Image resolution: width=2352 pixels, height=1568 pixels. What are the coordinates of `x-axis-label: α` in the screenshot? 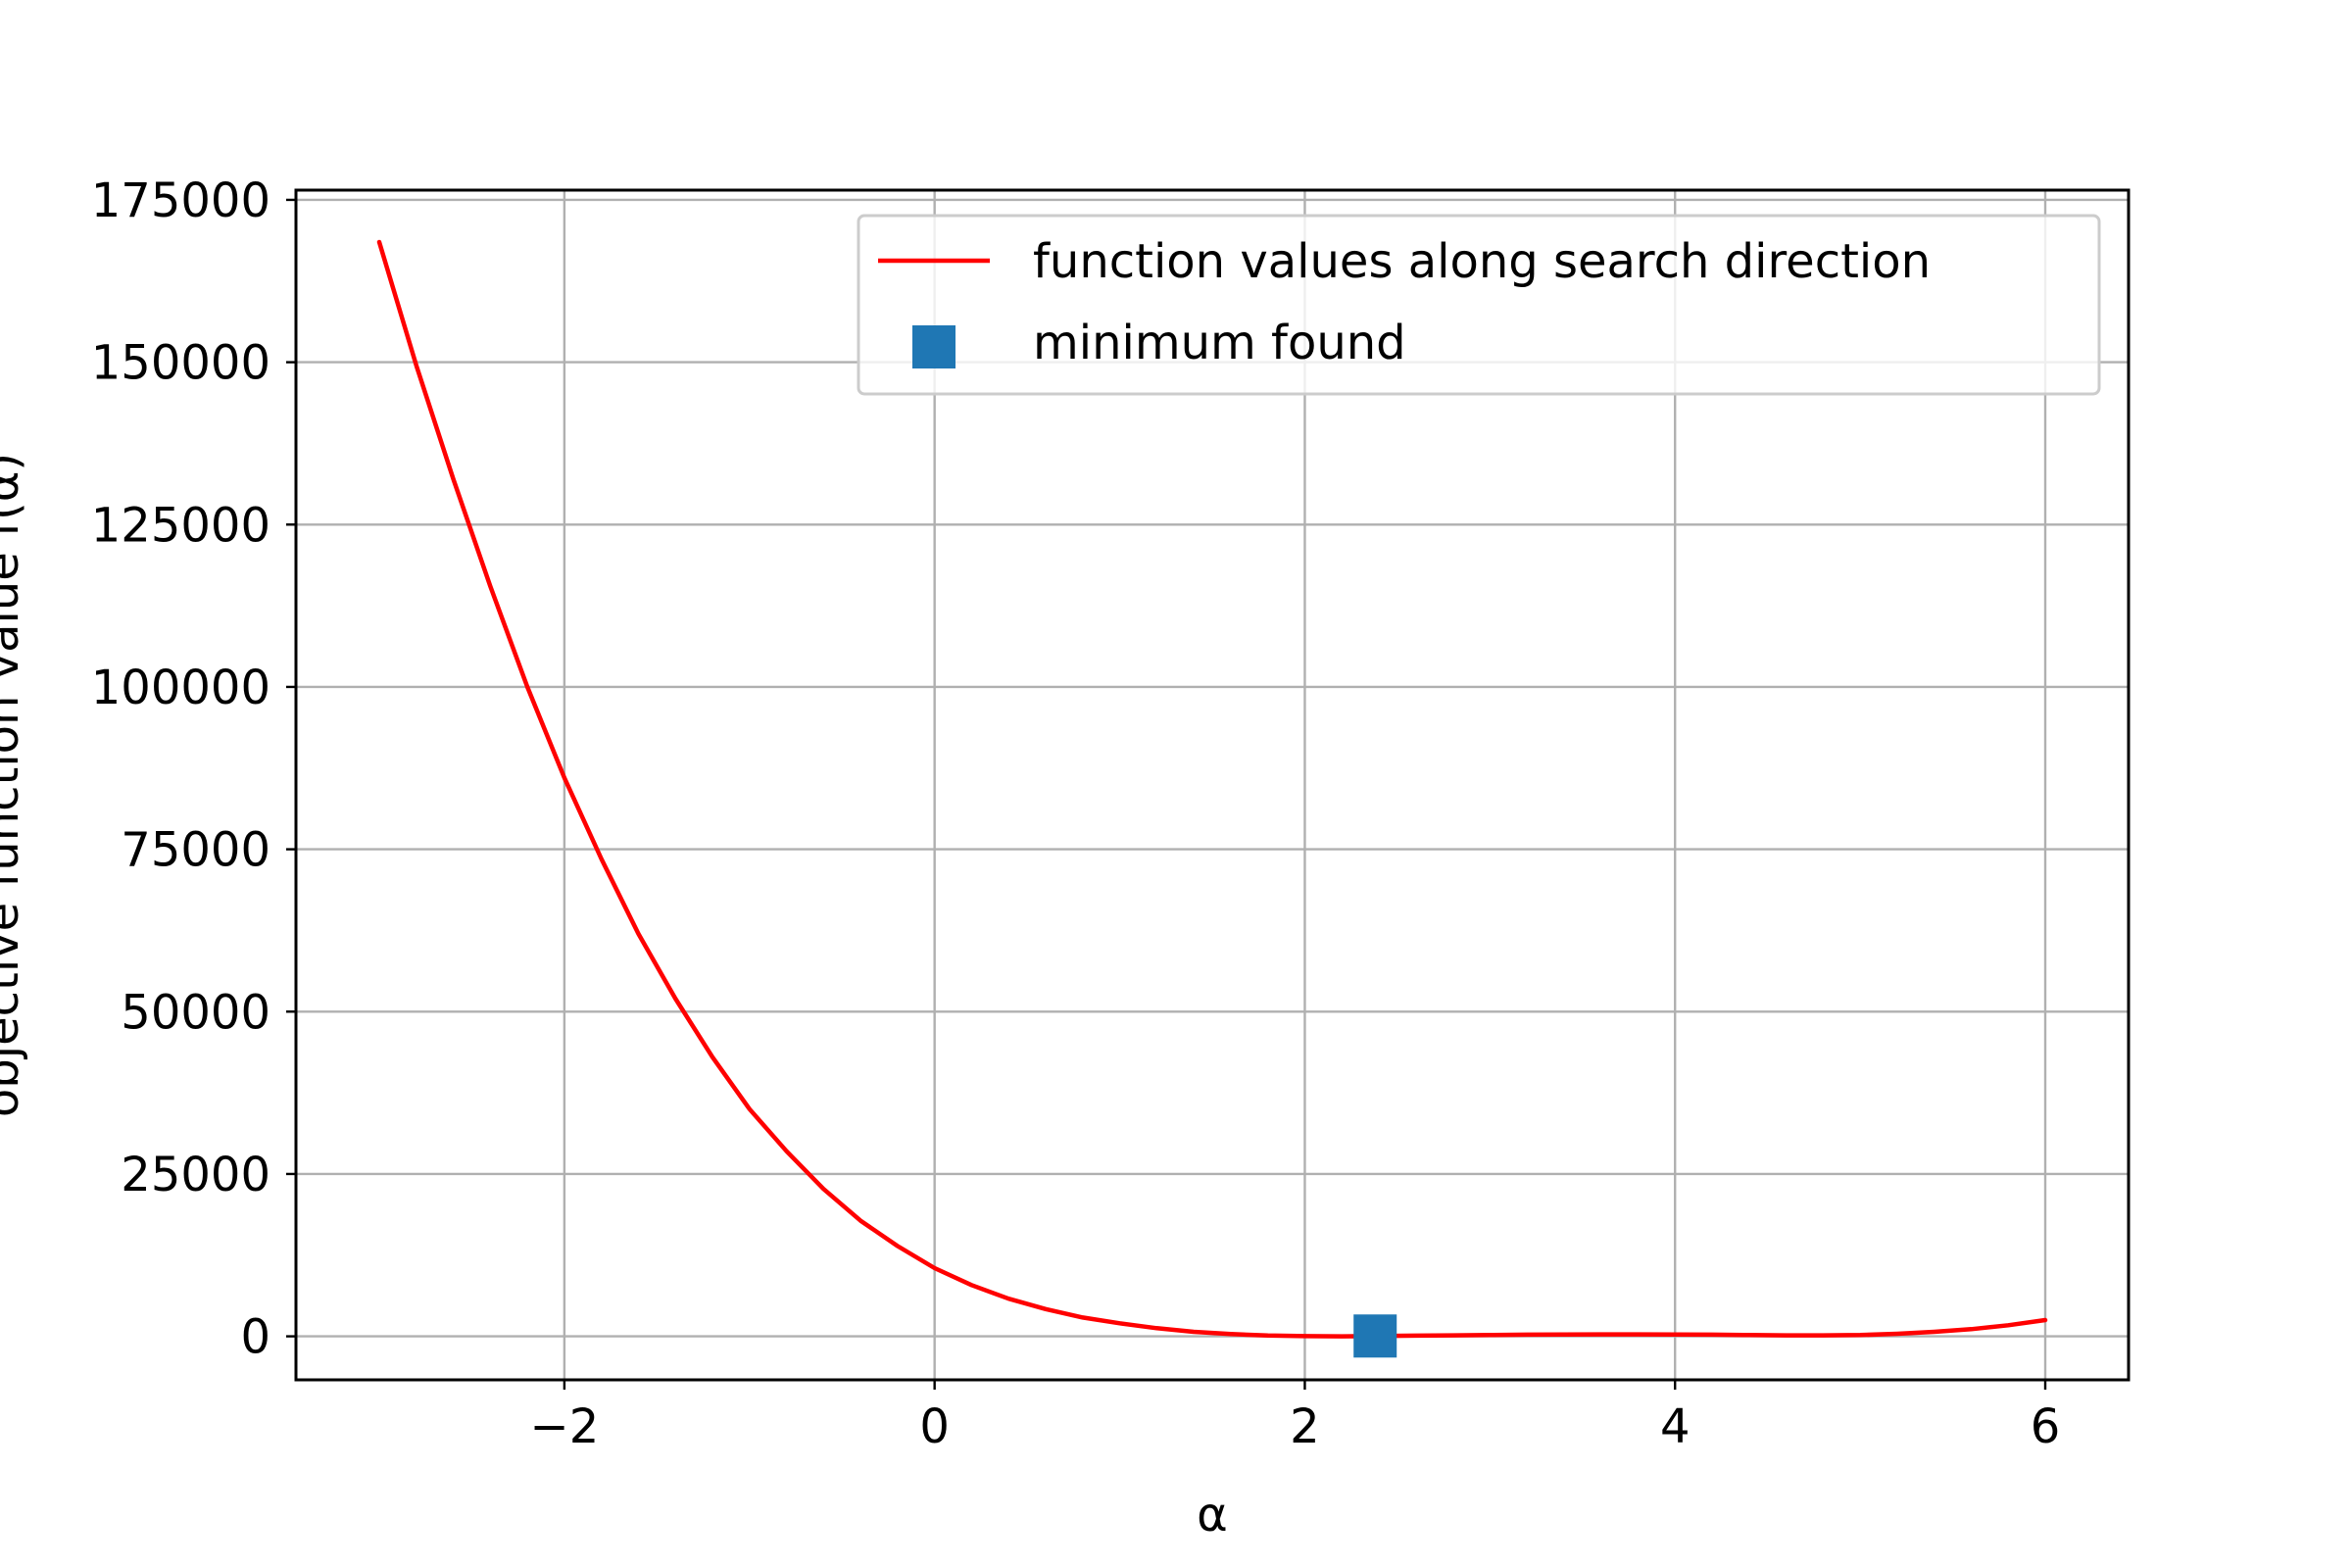 It's located at (1212, 1515).